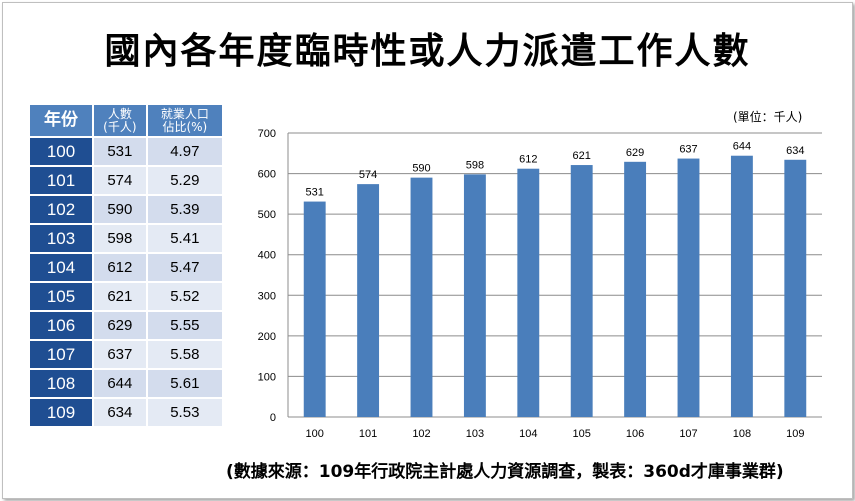  Describe the element at coordinates (267, 175) in the screenshot. I see `y-tick-label: 600` at that location.